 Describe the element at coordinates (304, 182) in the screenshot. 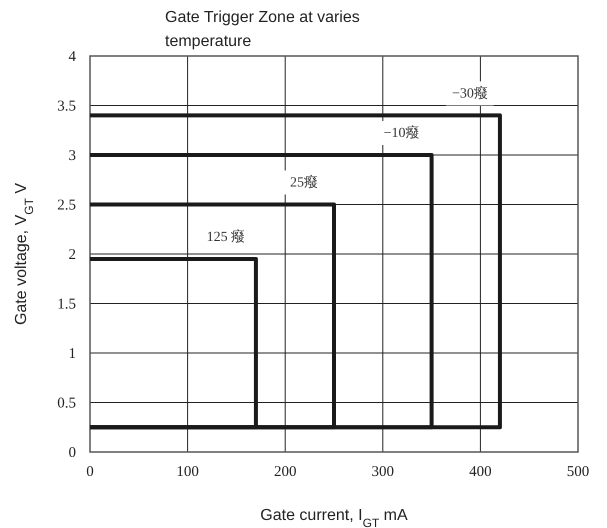

I see `series-label: 25癈` at that location.